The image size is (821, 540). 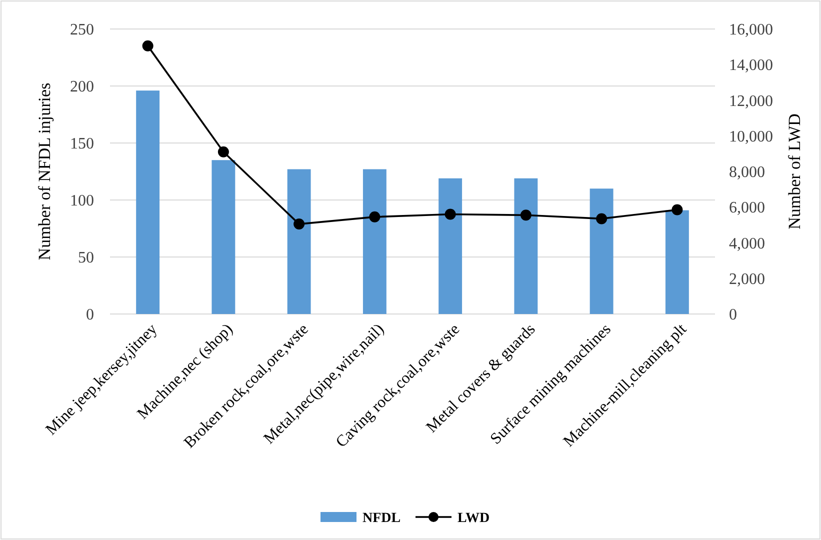 I want to click on y2-tick-label: 2,000, so click(x=747, y=279).